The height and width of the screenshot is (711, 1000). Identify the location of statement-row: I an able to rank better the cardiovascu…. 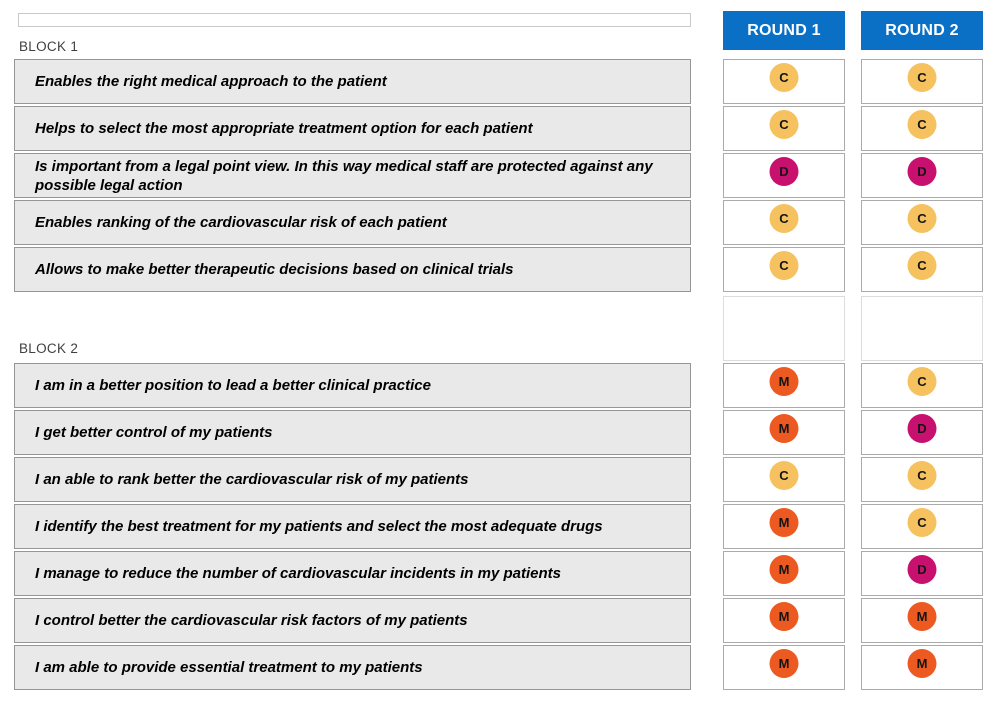
(352, 479).